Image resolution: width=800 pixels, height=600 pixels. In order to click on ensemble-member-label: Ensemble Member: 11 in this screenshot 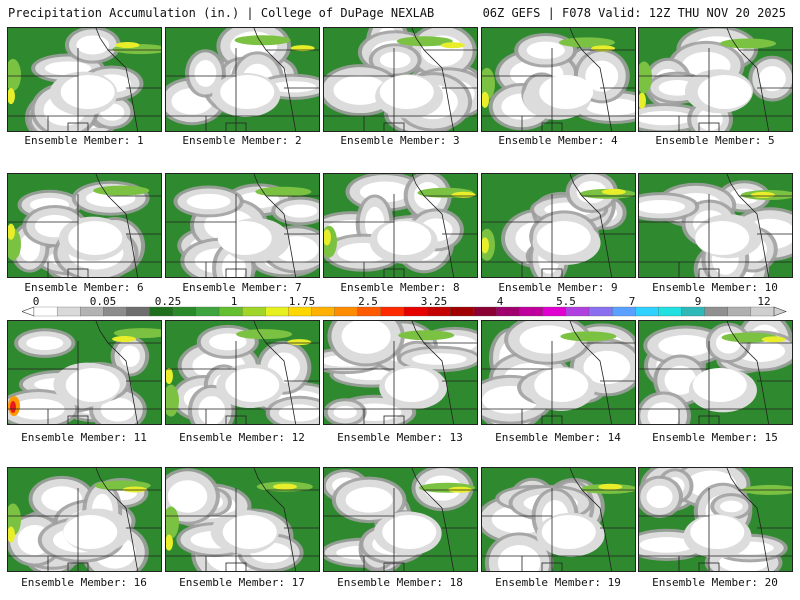, I will do `click(84, 437)`.